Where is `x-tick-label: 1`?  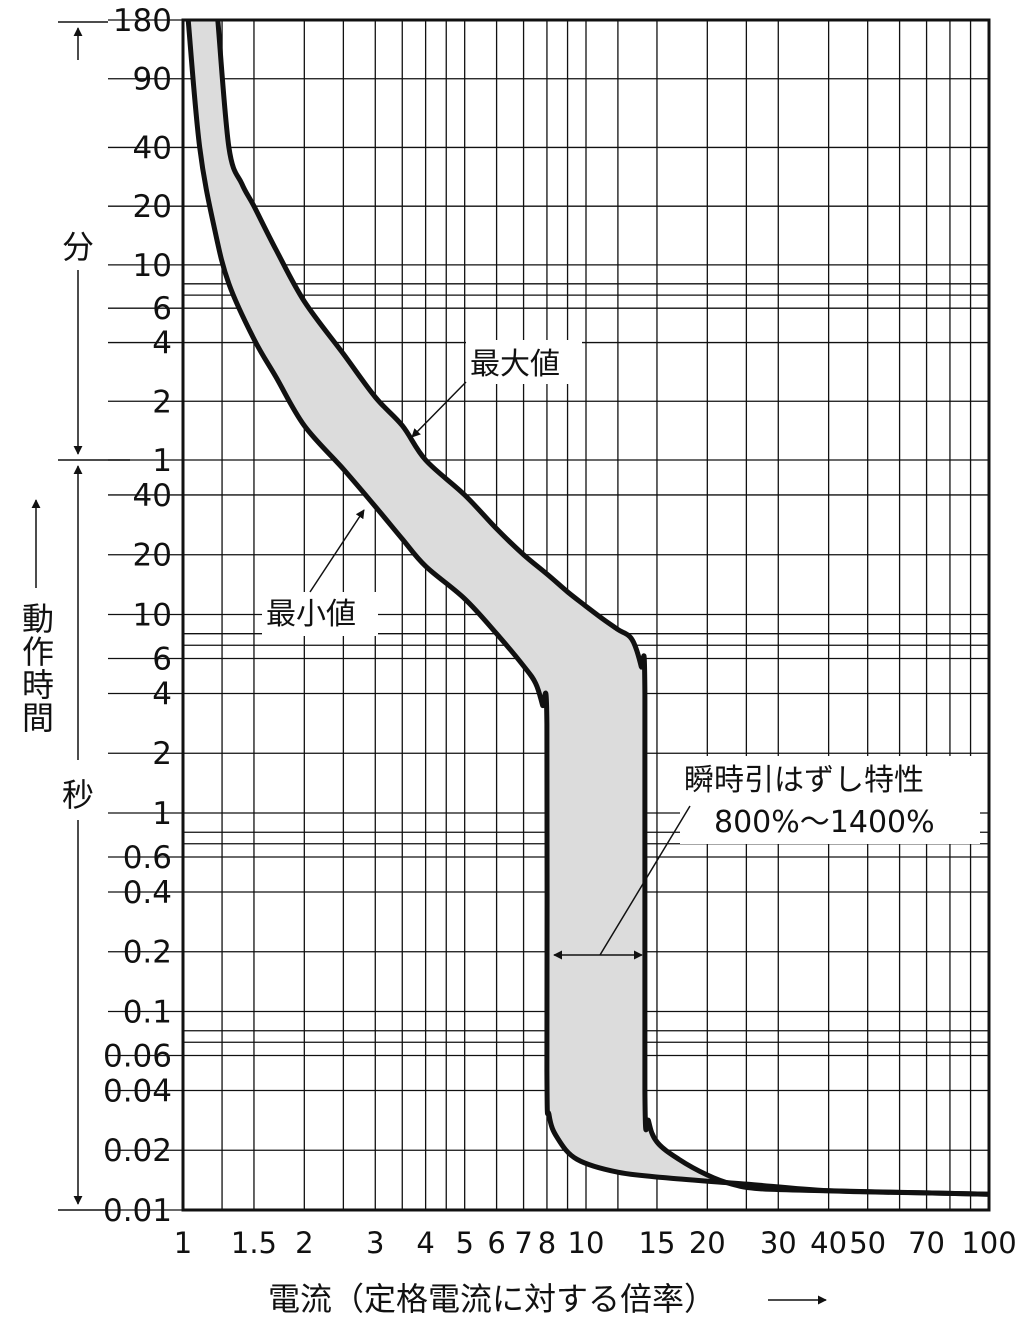
x-tick-label: 1 is located at coordinates (183, 1243).